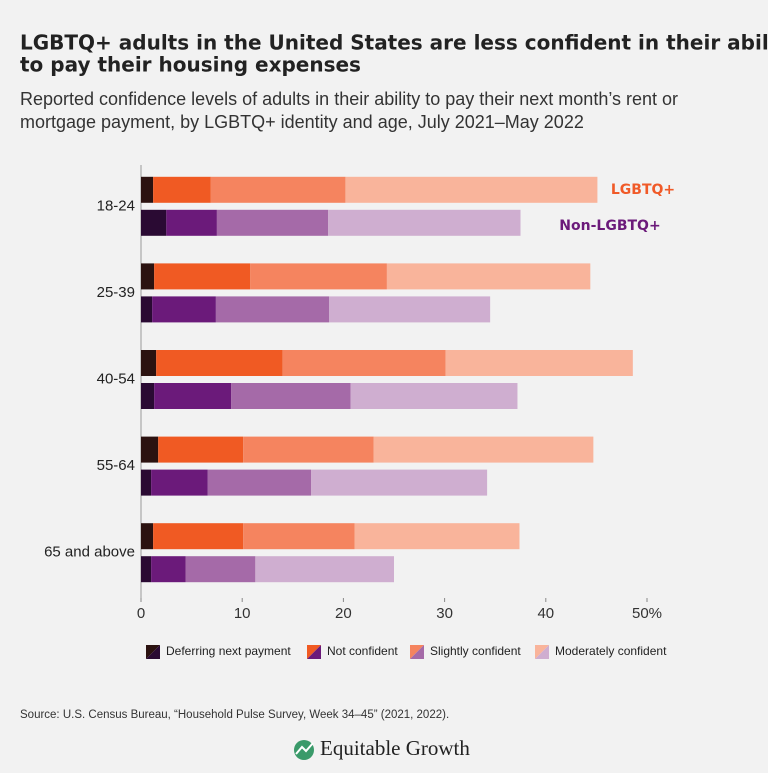  I want to click on logo-arrow, so click(304, 748).